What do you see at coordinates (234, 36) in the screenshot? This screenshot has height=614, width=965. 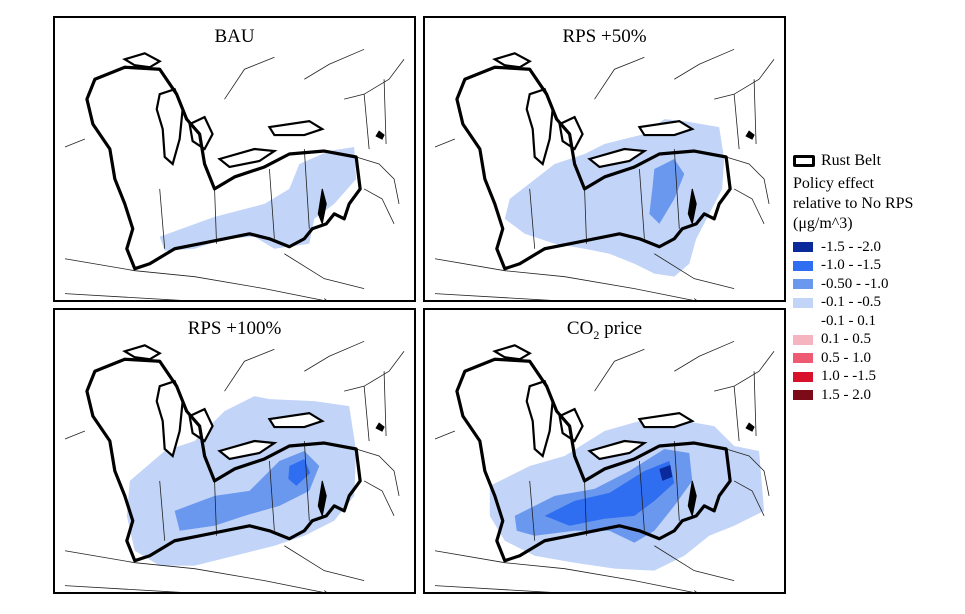 I see `panel-title-bau: BAU` at bounding box center [234, 36].